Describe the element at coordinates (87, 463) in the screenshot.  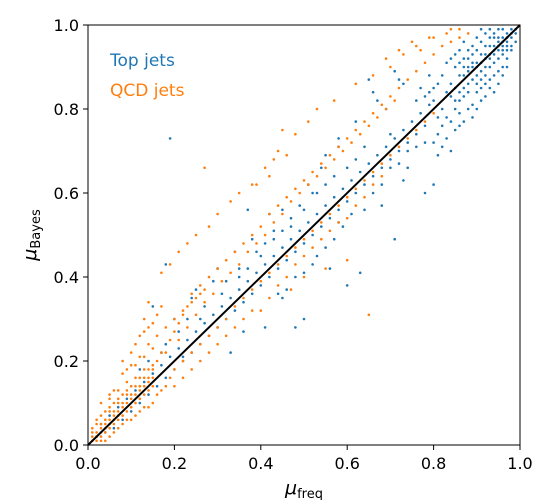
I see `x-tick-label: 0.0` at that location.